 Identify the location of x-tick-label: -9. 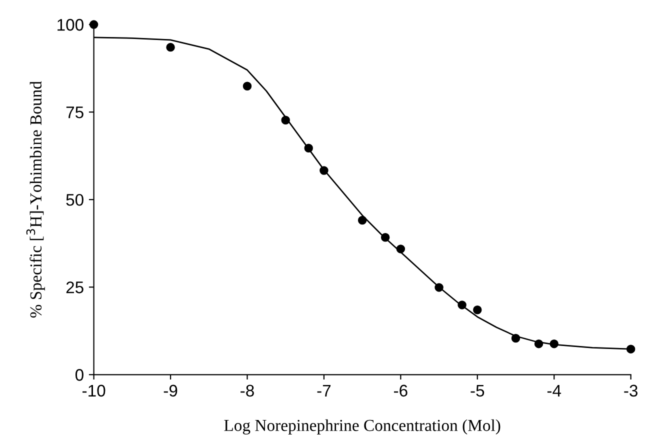
(171, 390).